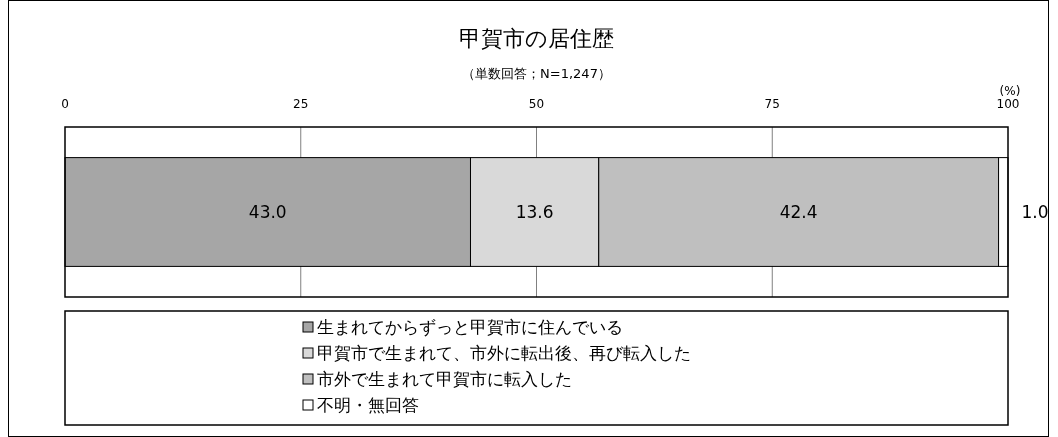 The height and width of the screenshot is (437, 1058). Describe the element at coordinates (772, 104) in the screenshot. I see `x-tick-label: 75` at that location.